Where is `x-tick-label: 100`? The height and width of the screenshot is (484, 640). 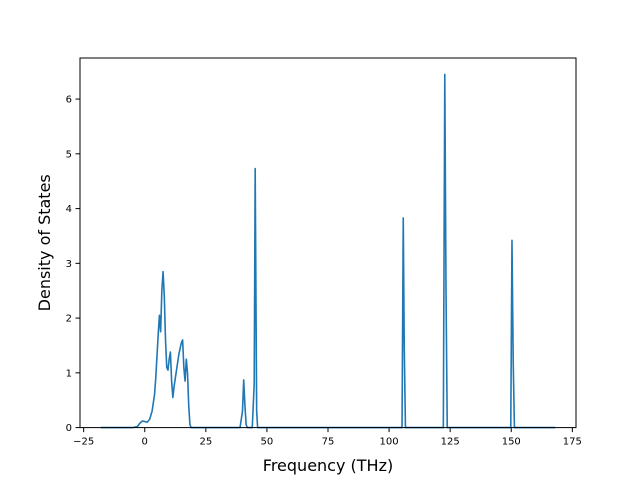
x-tick-label: 100 is located at coordinates (389, 442).